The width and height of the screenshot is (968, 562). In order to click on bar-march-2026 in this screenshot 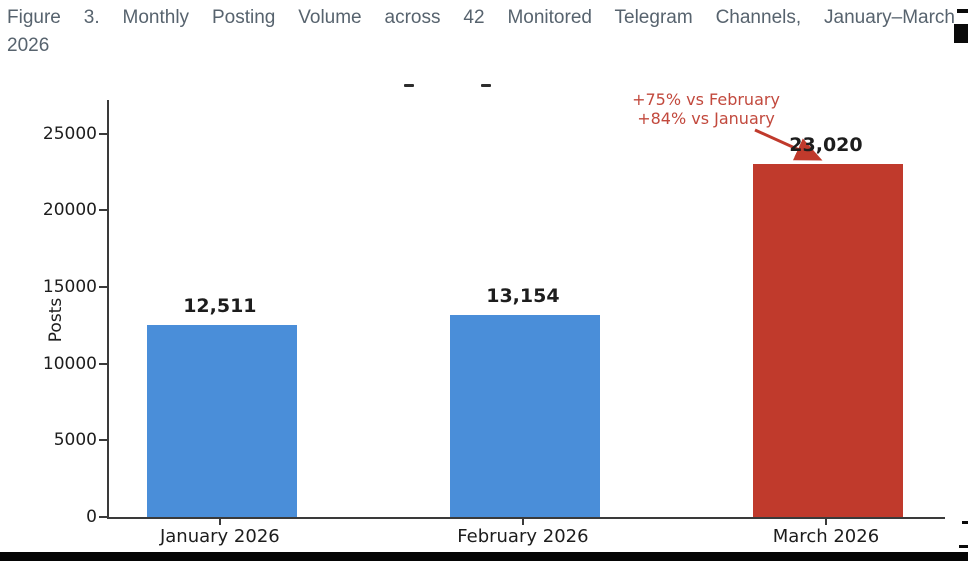, I will do `click(827, 340)`.